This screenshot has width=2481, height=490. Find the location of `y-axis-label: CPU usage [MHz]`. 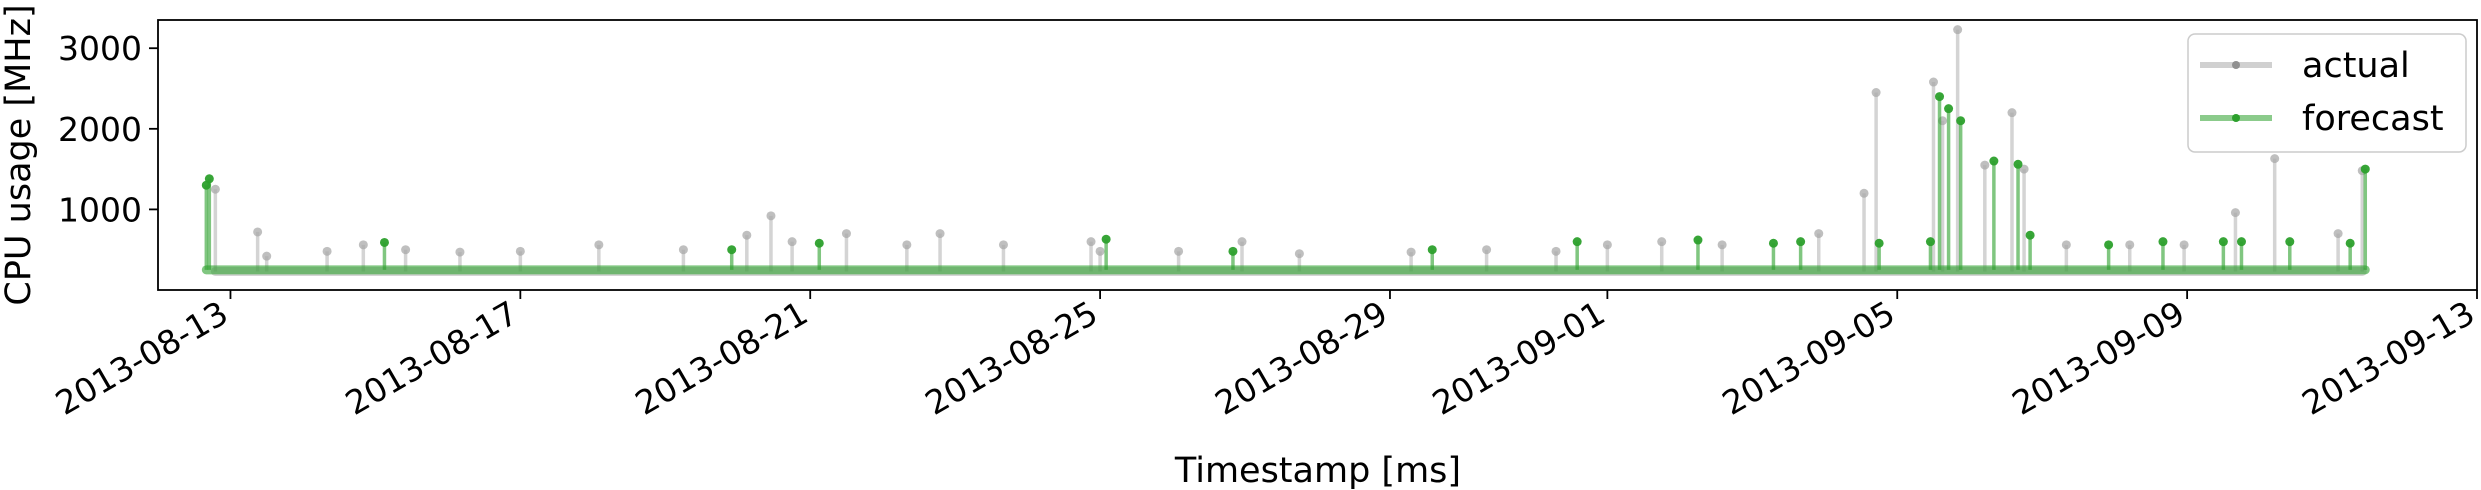

y-axis-label: CPU usage [MHz] is located at coordinates (19, 154).